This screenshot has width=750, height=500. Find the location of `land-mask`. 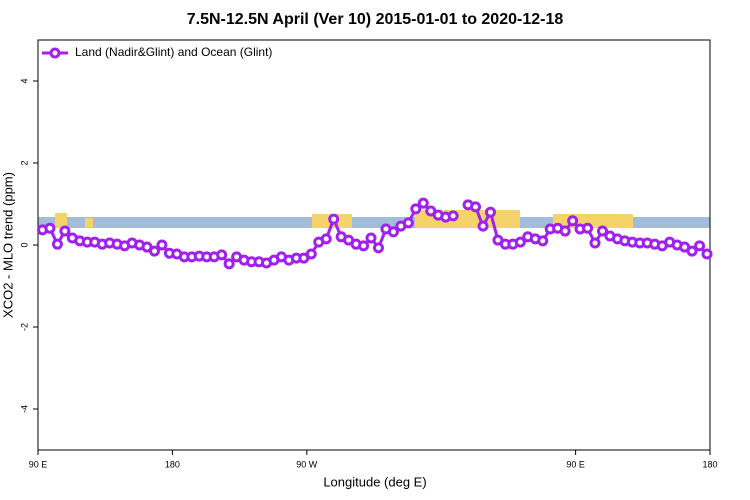

land-mask is located at coordinates (374, 219).